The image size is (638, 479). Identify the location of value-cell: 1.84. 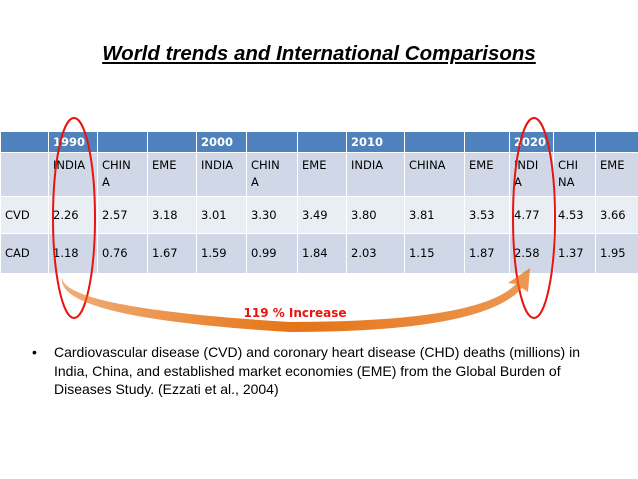
(322, 253).